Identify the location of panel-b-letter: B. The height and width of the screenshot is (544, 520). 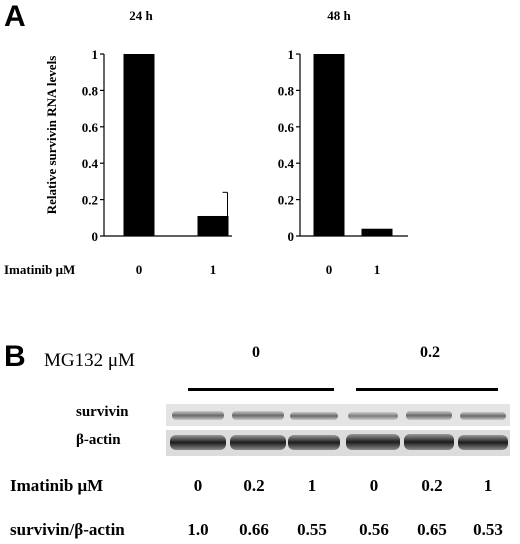
(15, 356).